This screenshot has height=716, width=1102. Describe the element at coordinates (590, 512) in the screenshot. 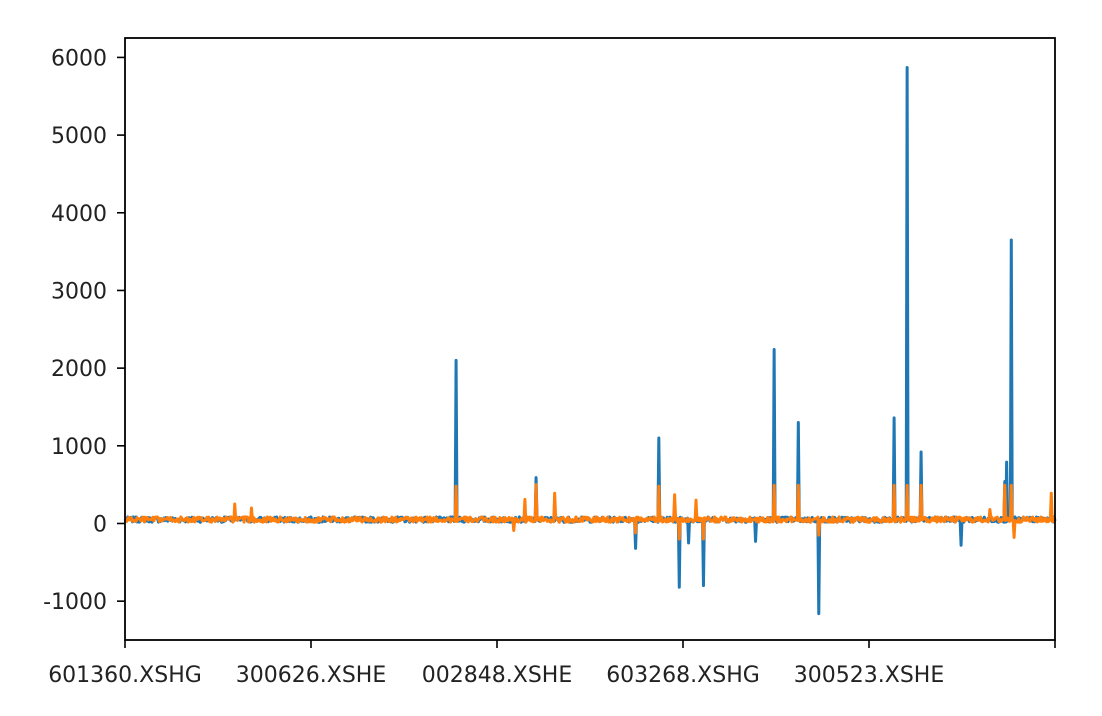

I see `series-2-line` at that location.